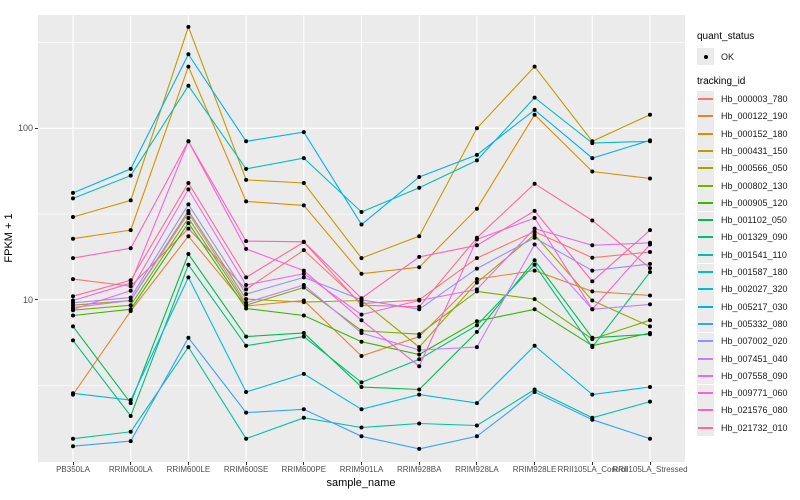 This screenshot has width=800, height=500. What do you see at coordinates (419, 469) in the screenshot?
I see `x-tick-label: RRIM928BA` at bounding box center [419, 469].